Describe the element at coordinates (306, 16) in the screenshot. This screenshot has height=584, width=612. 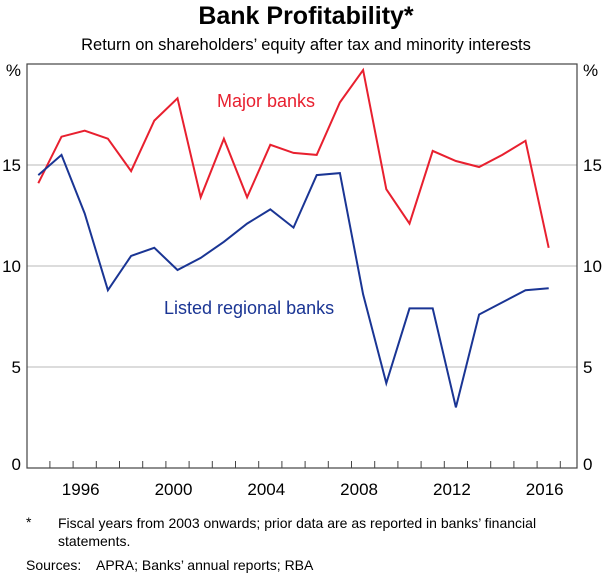
I see `chart-title: Bank Profitability*` at that location.